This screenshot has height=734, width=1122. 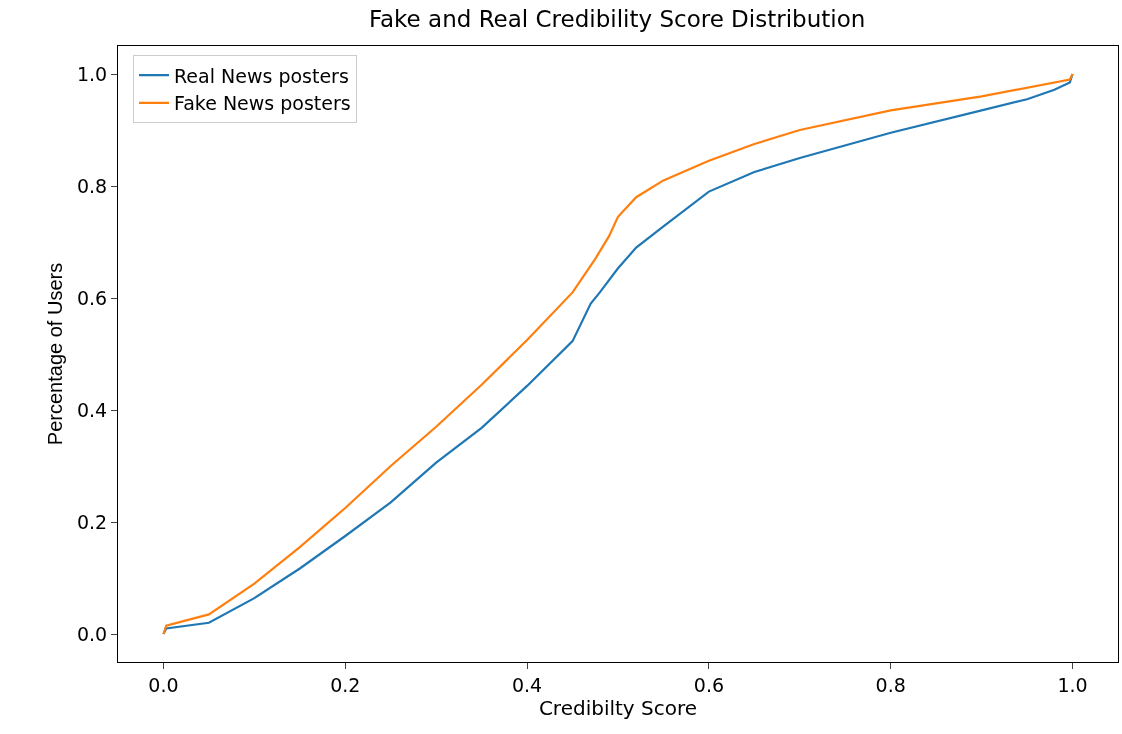 What do you see at coordinates (92, 73) in the screenshot?
I see `y-tick-label: 1.0` at bounding box center [92, 73].